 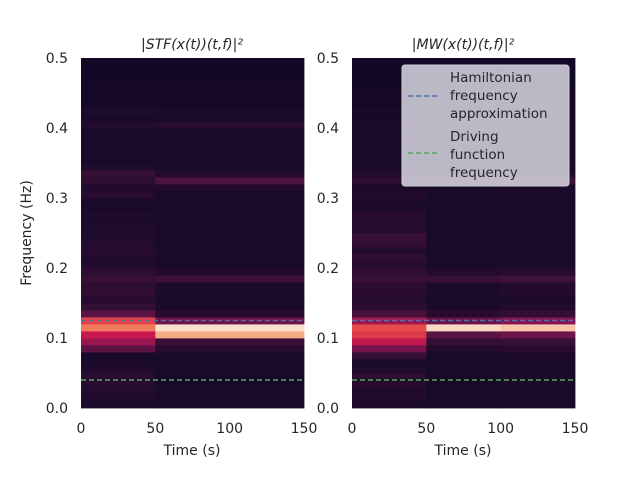 What do you see at coordinates (57, 234) in the screenshot?
I see `stft-y-ticks: 0.0 0.1 0.2 0.3 0.4 0.5` at bounding box center [57, 234].